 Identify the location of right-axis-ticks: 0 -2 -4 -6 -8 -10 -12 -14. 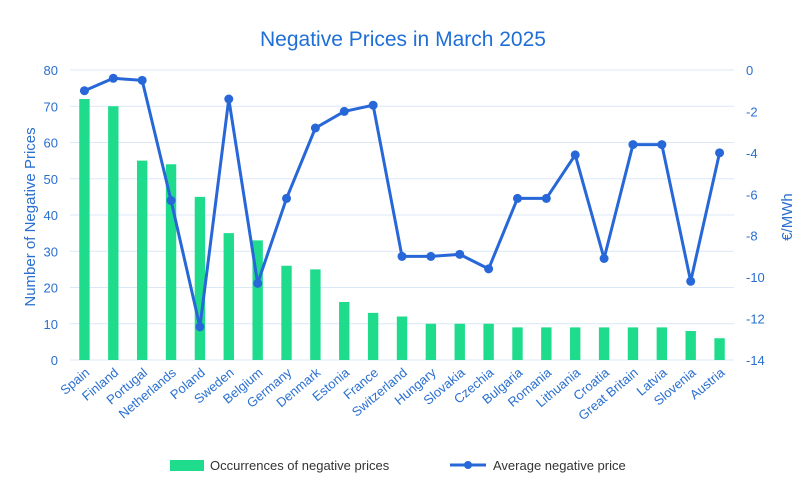
(755, 215).